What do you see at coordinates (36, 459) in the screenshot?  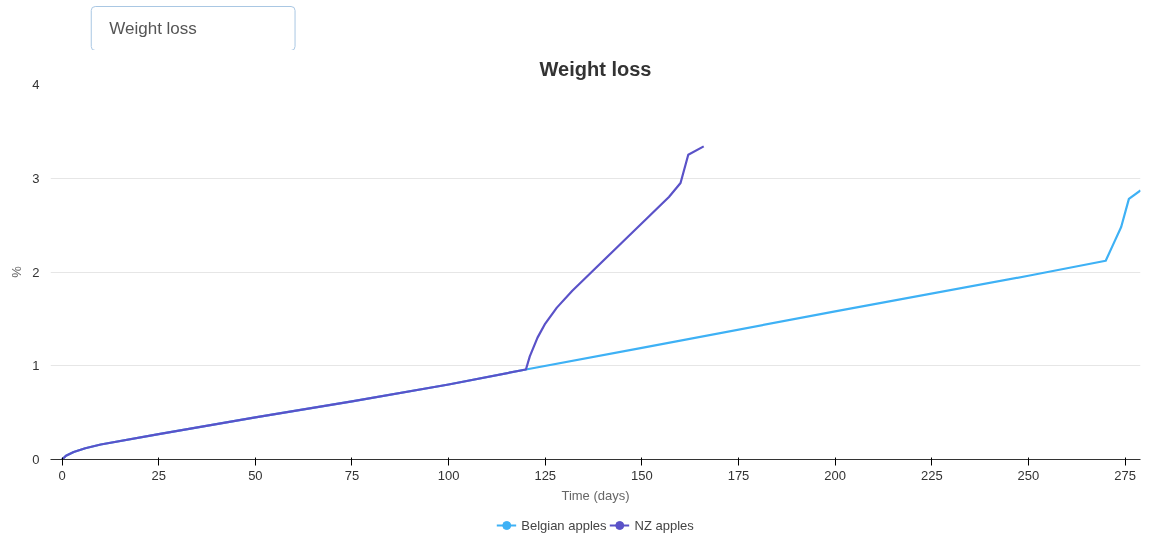 I see `y-tick-label: 0` at bounding box center [36, 459].